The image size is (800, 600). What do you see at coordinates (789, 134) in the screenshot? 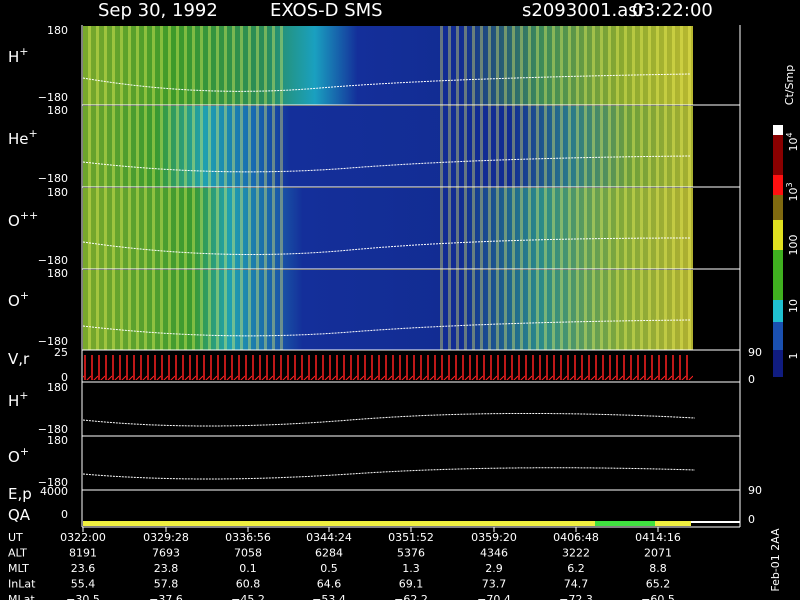
I see `exponent: 4` at bounding box center [789, 134].